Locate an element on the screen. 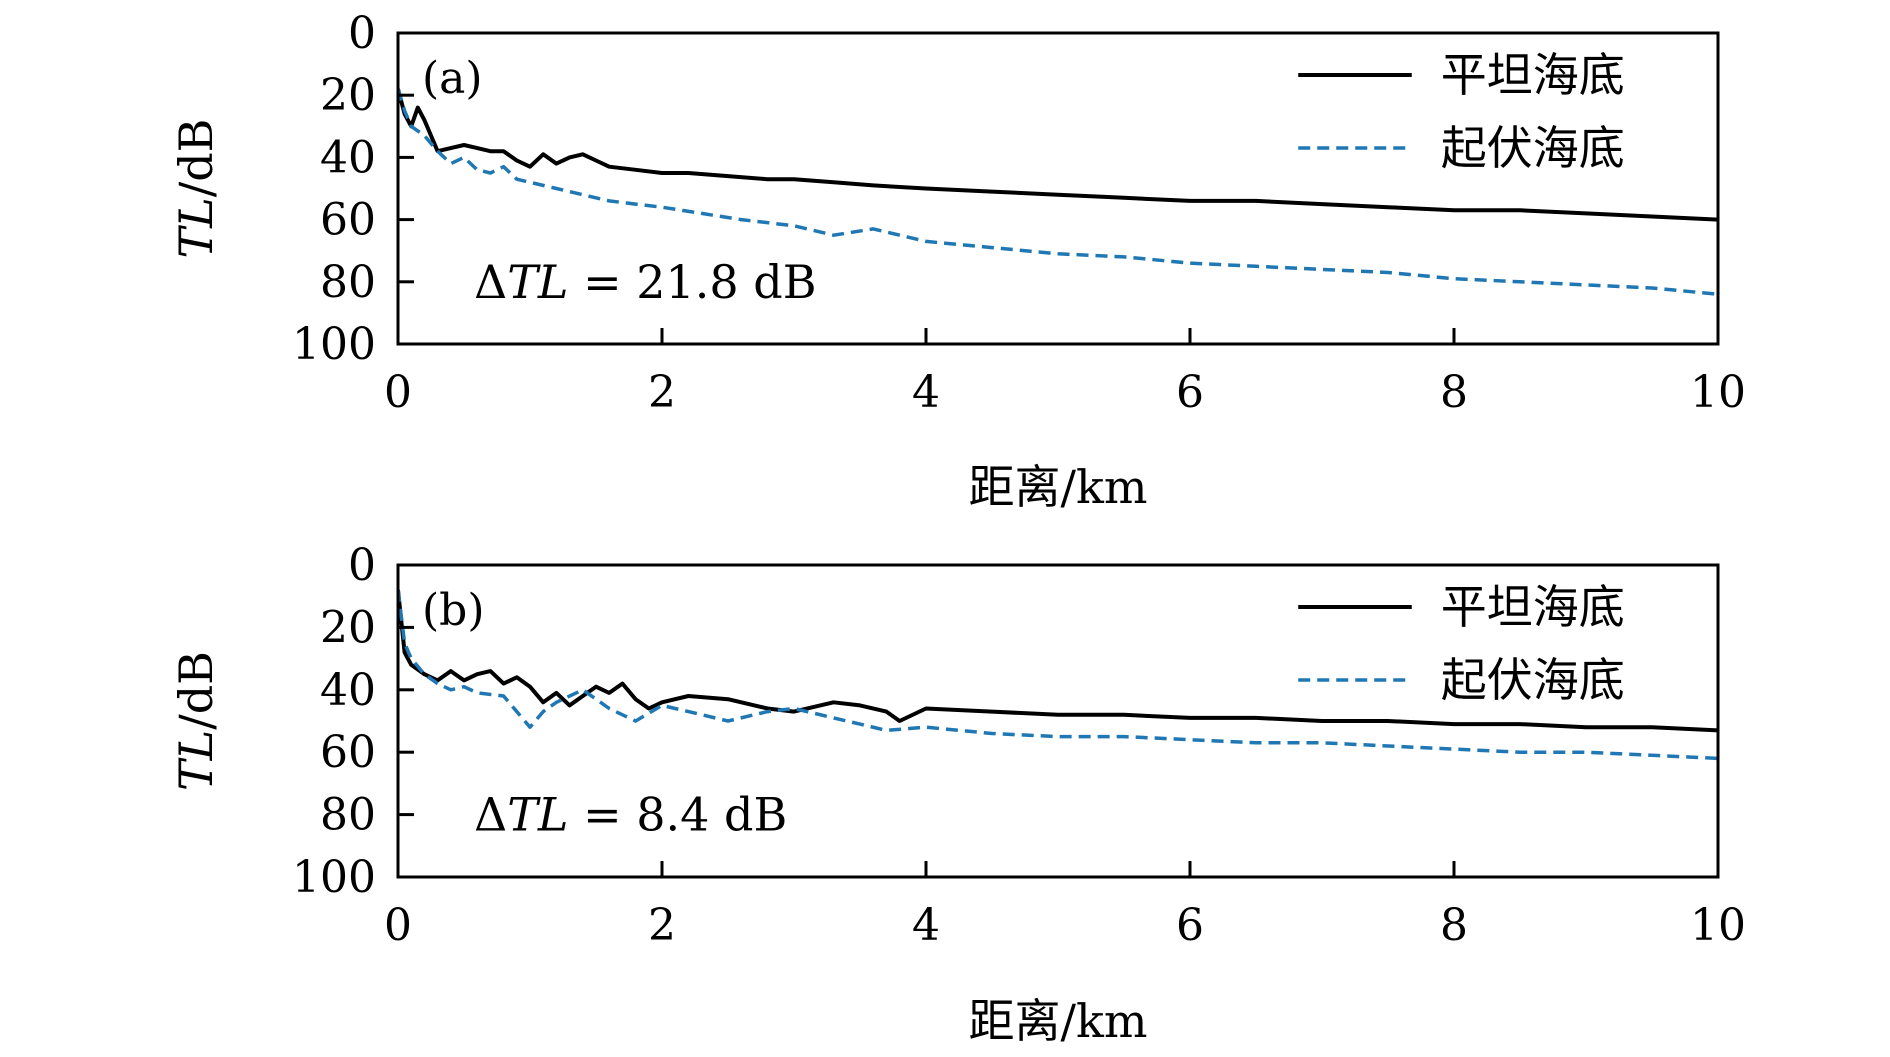  delta-tl-annotation: ΔTL = 21.8 dB is located at coordinates (645, 282).